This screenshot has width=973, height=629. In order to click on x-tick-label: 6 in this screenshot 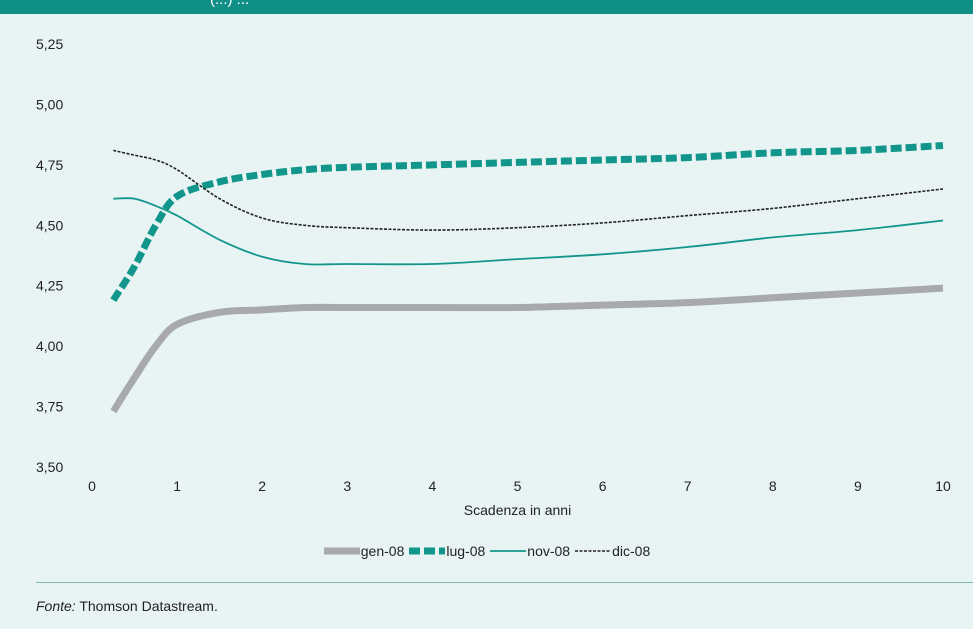, I will do `click(603, 486)`.